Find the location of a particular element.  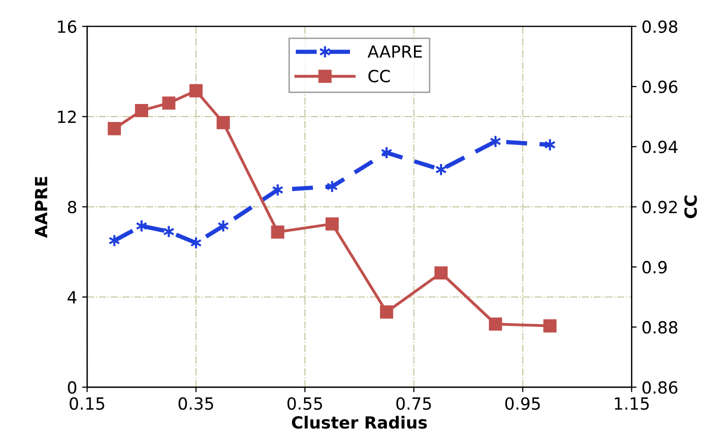

y-tick-label: 12 is located at coordinates (67, 116).